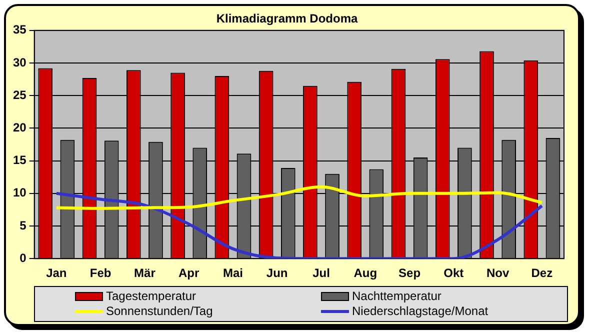 This screenshot has width=589, height=336. I want to click on x-tick-label: Jul, so click(321, 273).